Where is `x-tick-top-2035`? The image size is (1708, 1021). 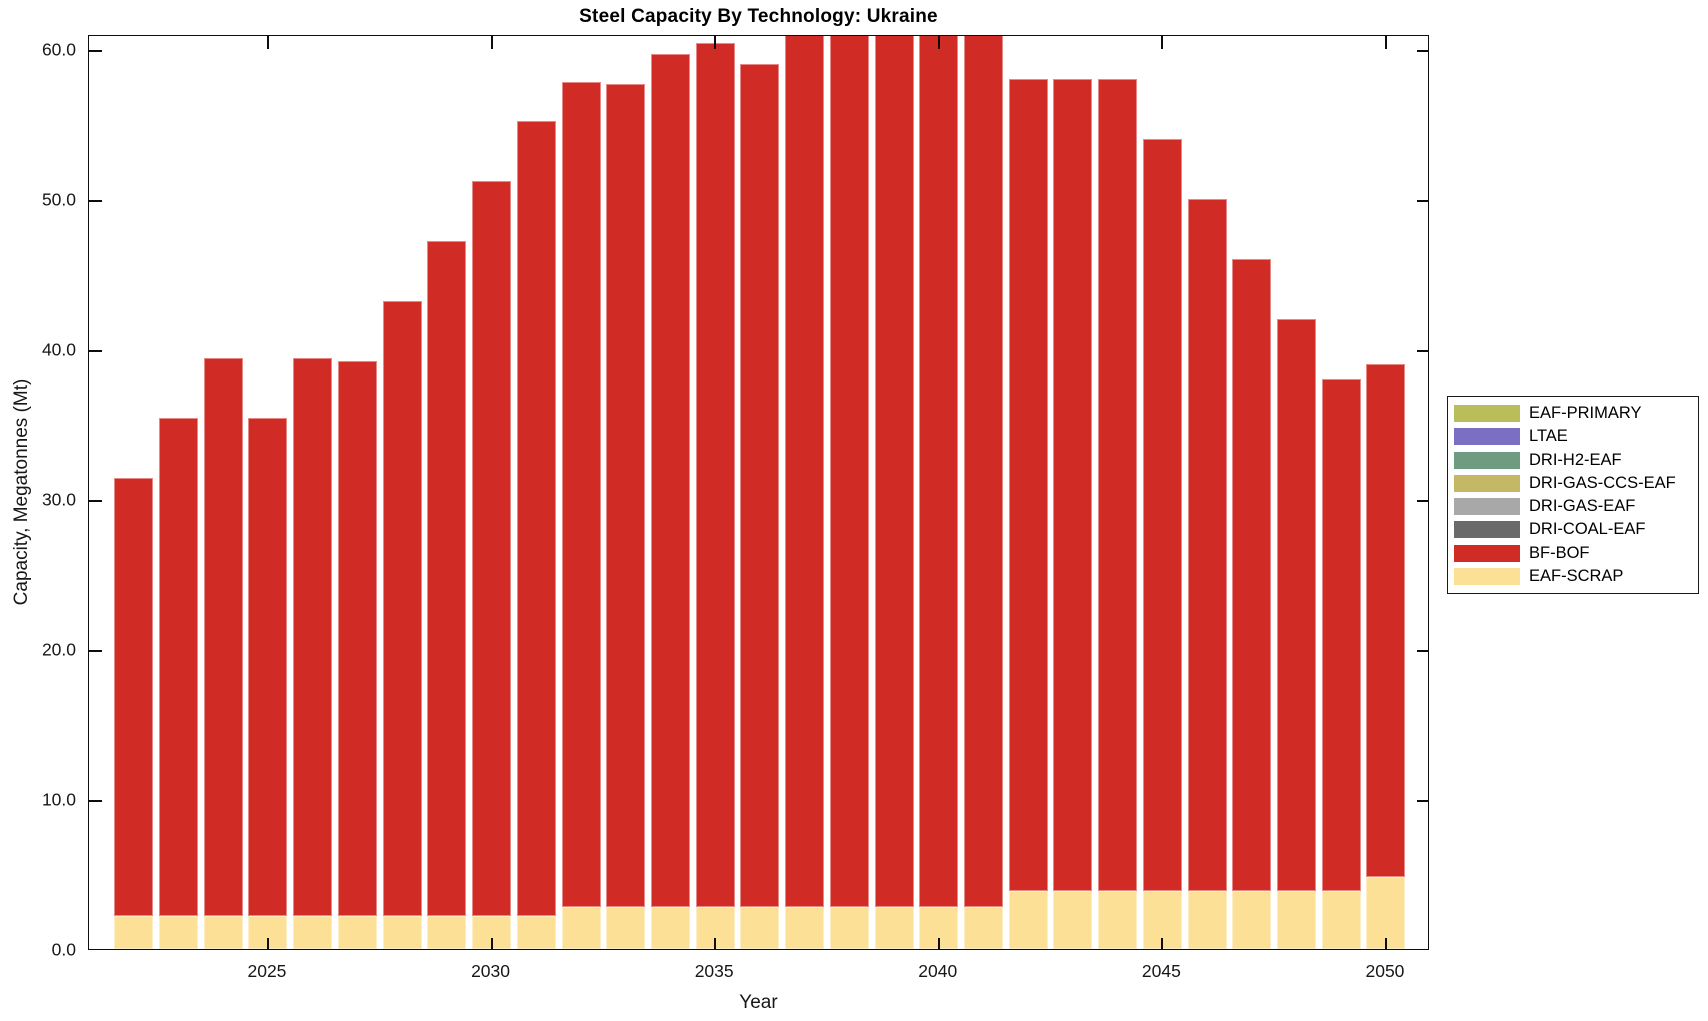
x-tick-top-2035 is located at coordinates (715, 42).